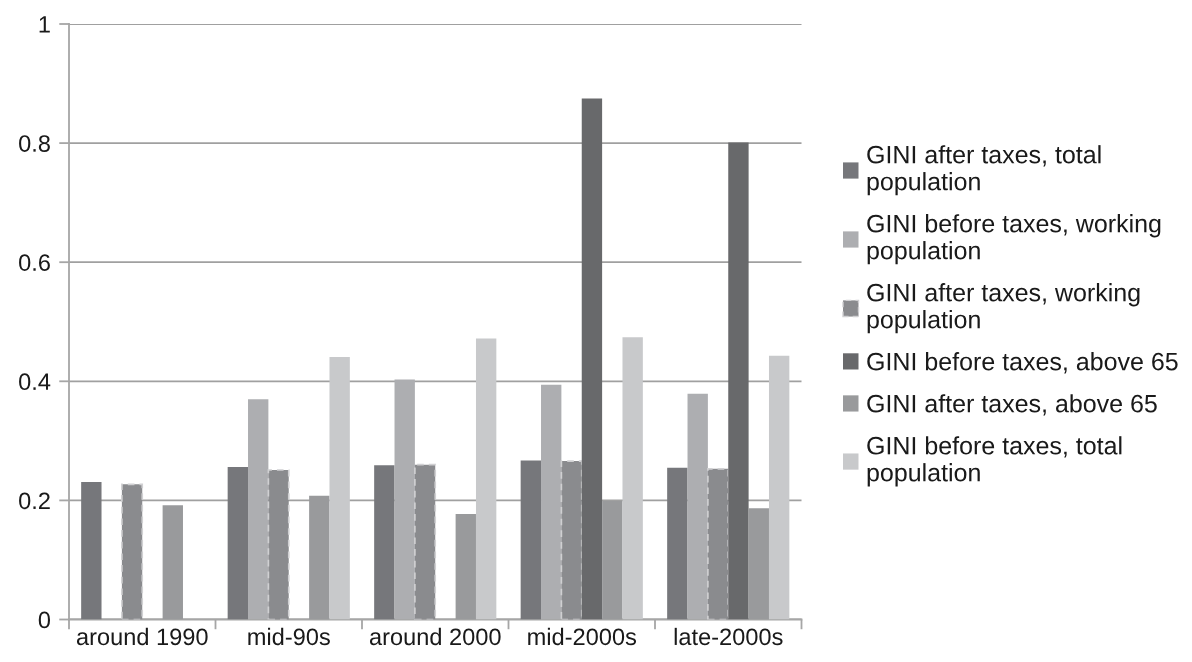 The height and width of the screenshot is (662, 1192). What do you see at coordinates (1022, 363) in the screenshot?
I see `legend-label: GINI before taxes, above 65` at bounding box center [1022, 363].